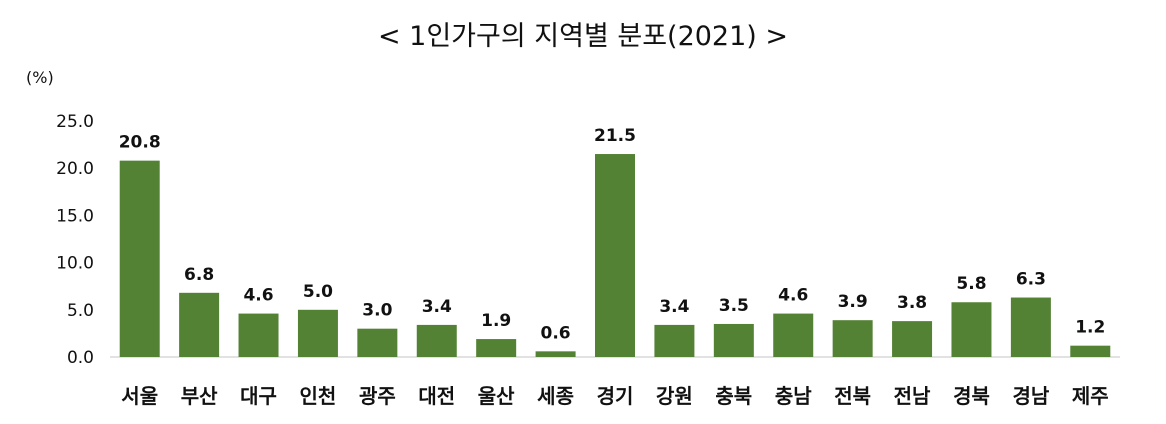 Image resolution: width=1166 pixels, height=424 pixels. What do you see at coordinates (318, 292) in the screenshot?
I see `data-label: 5.0` at bounding box center [318, 292].